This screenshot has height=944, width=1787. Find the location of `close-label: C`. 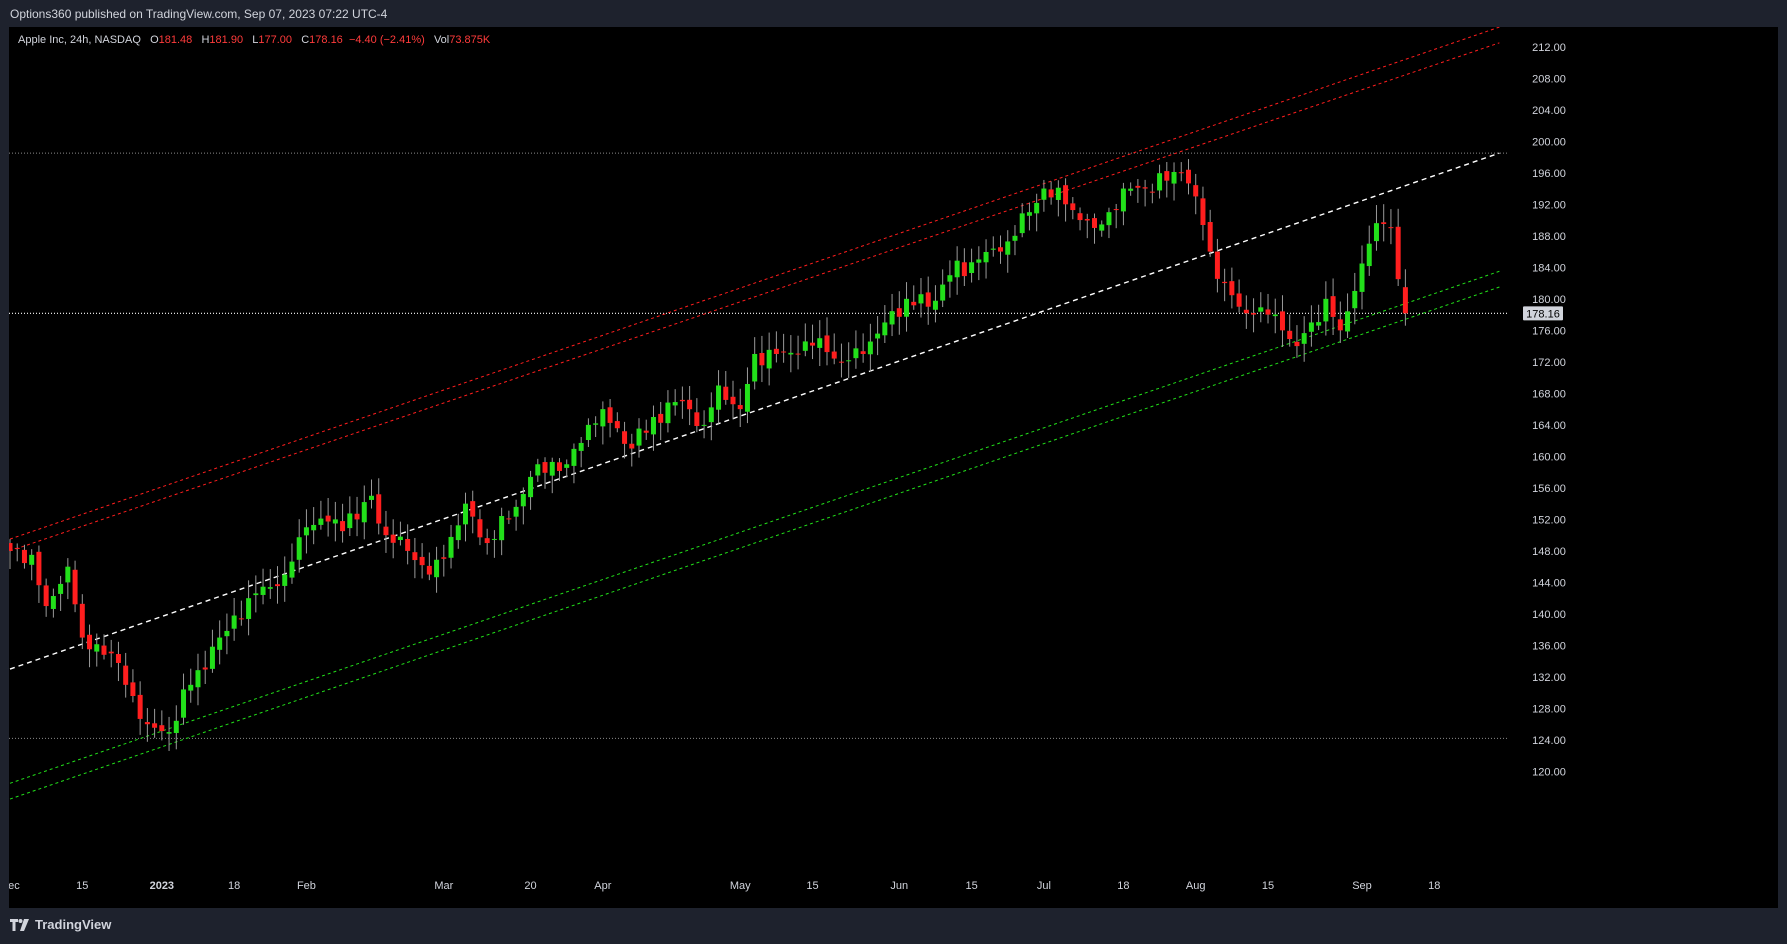

close-label: C is located at coordinates (305, 40).